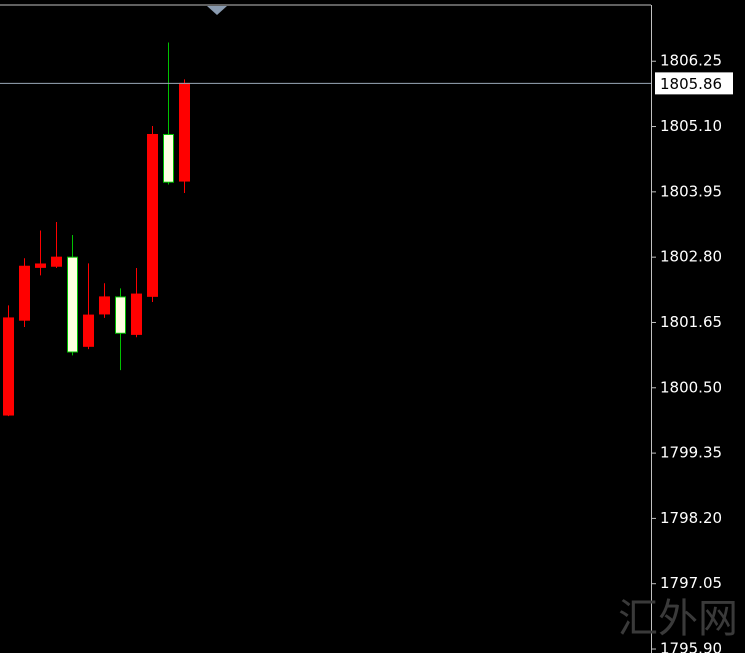  What do you see at coordinates (678, 619) in the screenshot?
I see `watermark: 汇外网` at bounding box center [678, 619].